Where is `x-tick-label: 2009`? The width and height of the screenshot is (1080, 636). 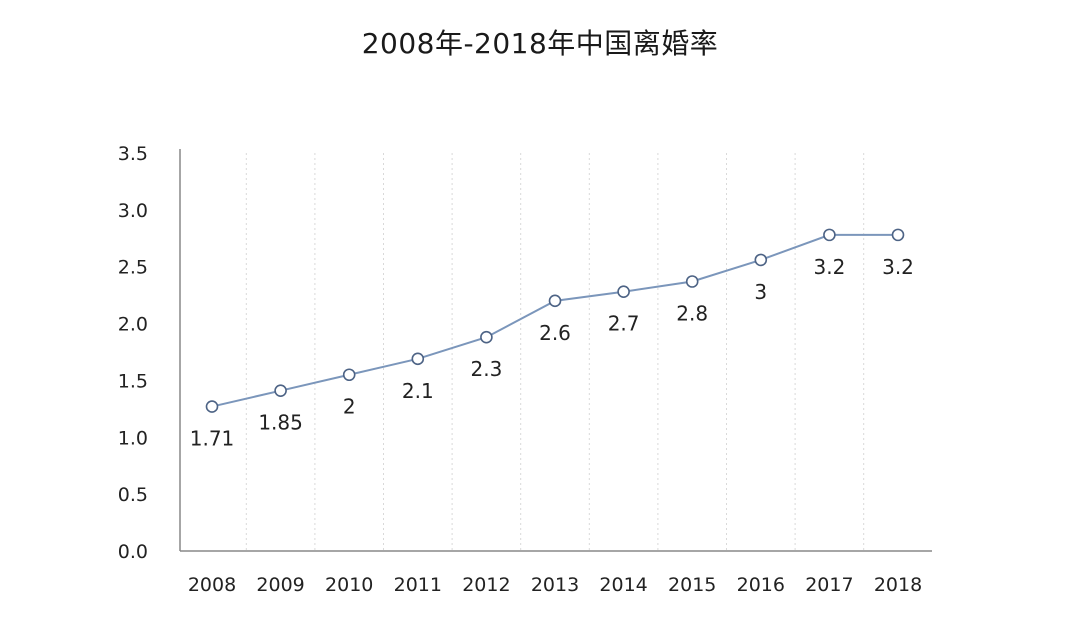 x-tick-label: 2009 is located at coordinates (280, 585).